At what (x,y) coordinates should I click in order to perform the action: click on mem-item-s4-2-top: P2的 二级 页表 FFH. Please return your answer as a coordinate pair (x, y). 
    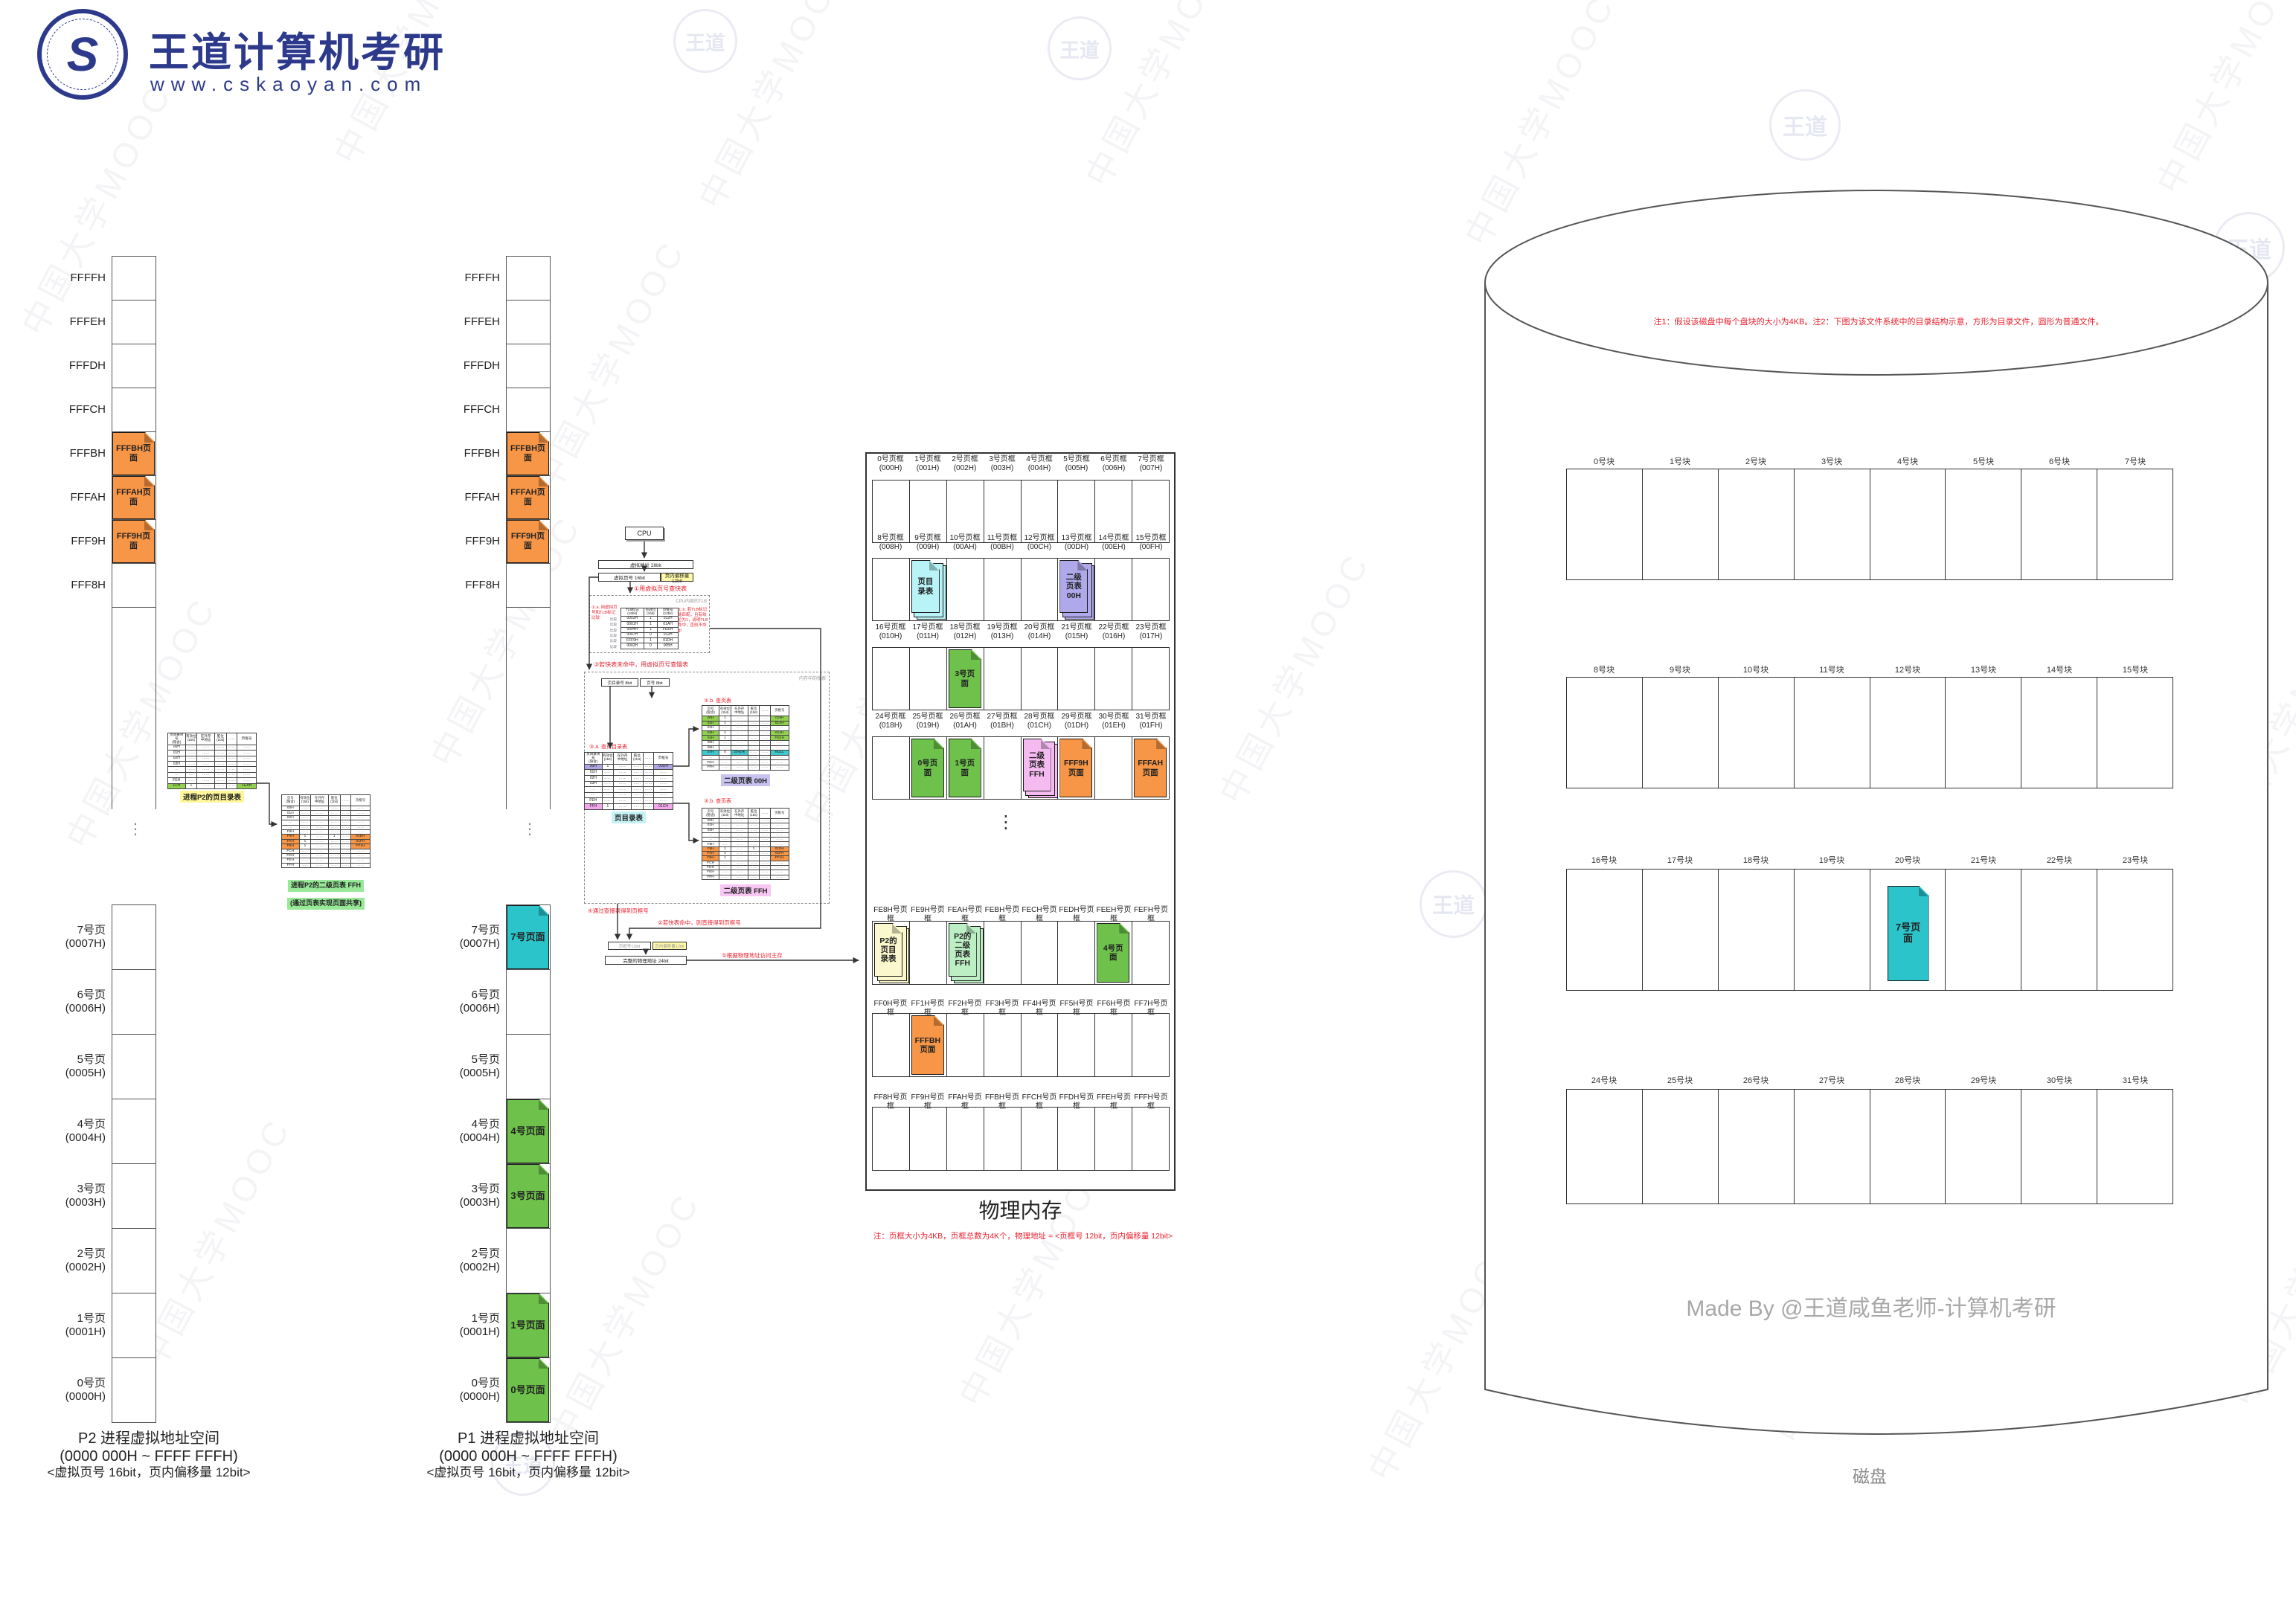
    Looking at the image, I should click on (963, 950).